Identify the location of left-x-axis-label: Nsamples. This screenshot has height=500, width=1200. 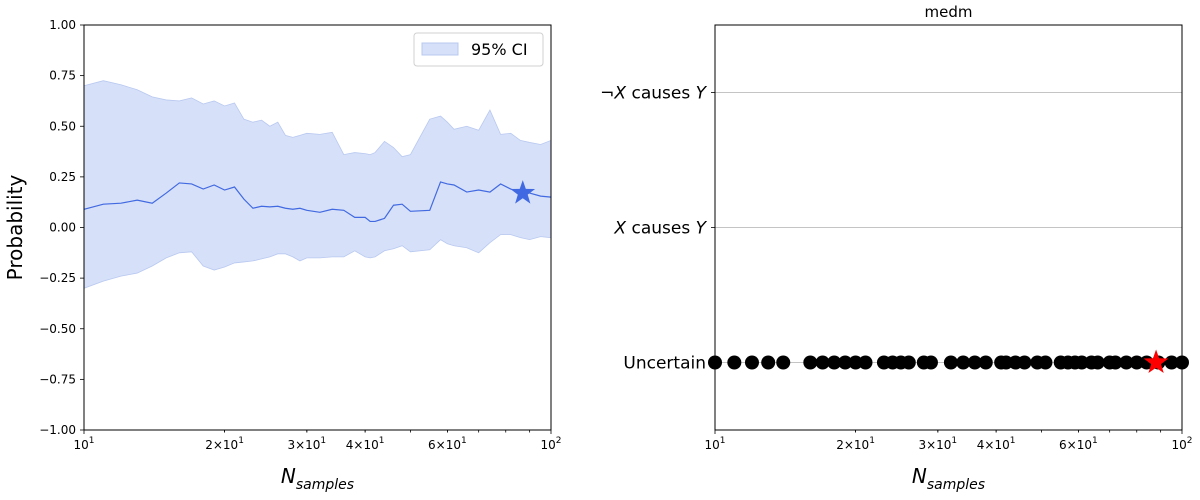
(317, 478).